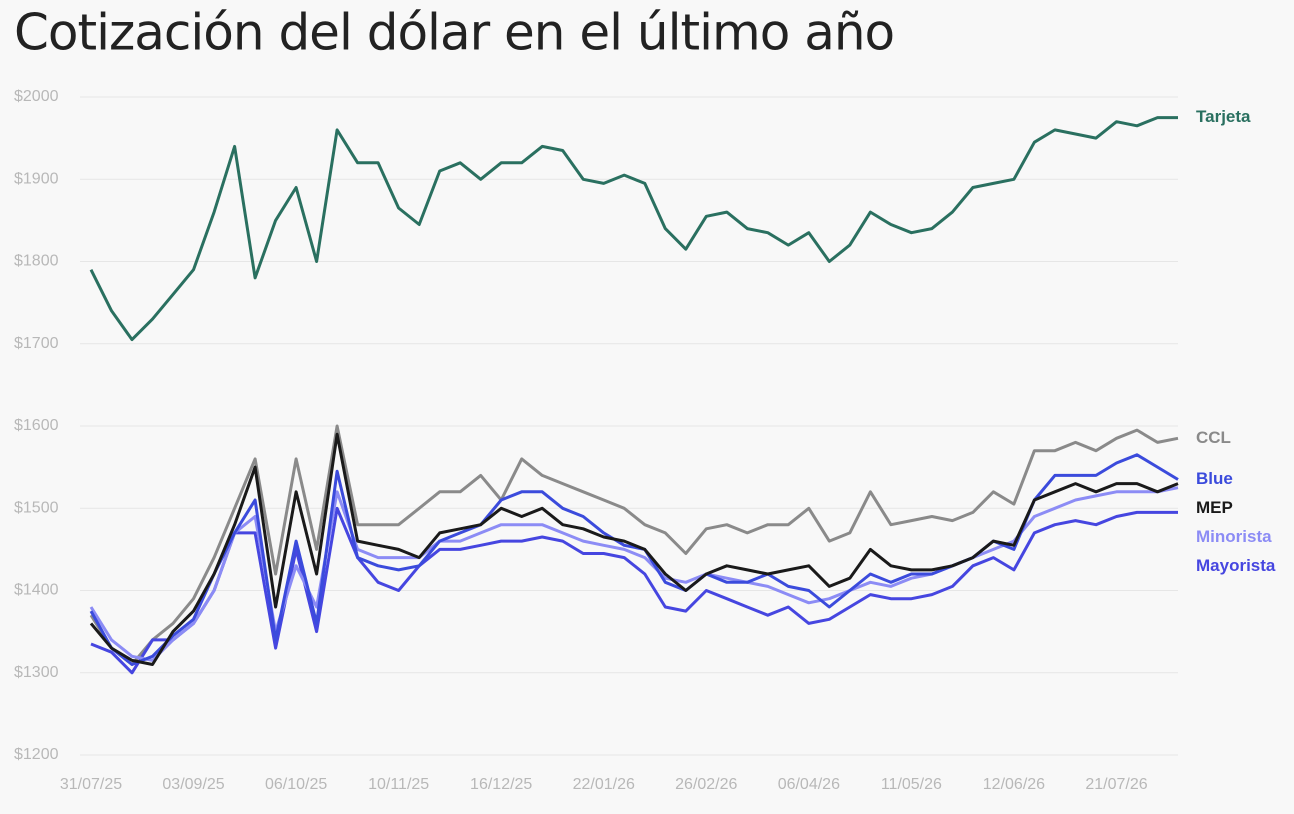 The width and height of the screenshot is (1294, 814). What do you see at coordinates (1116, 784) in the screenshot?
I see `x-tick-label: 21/07/26` at bounding box center [1116, 784].